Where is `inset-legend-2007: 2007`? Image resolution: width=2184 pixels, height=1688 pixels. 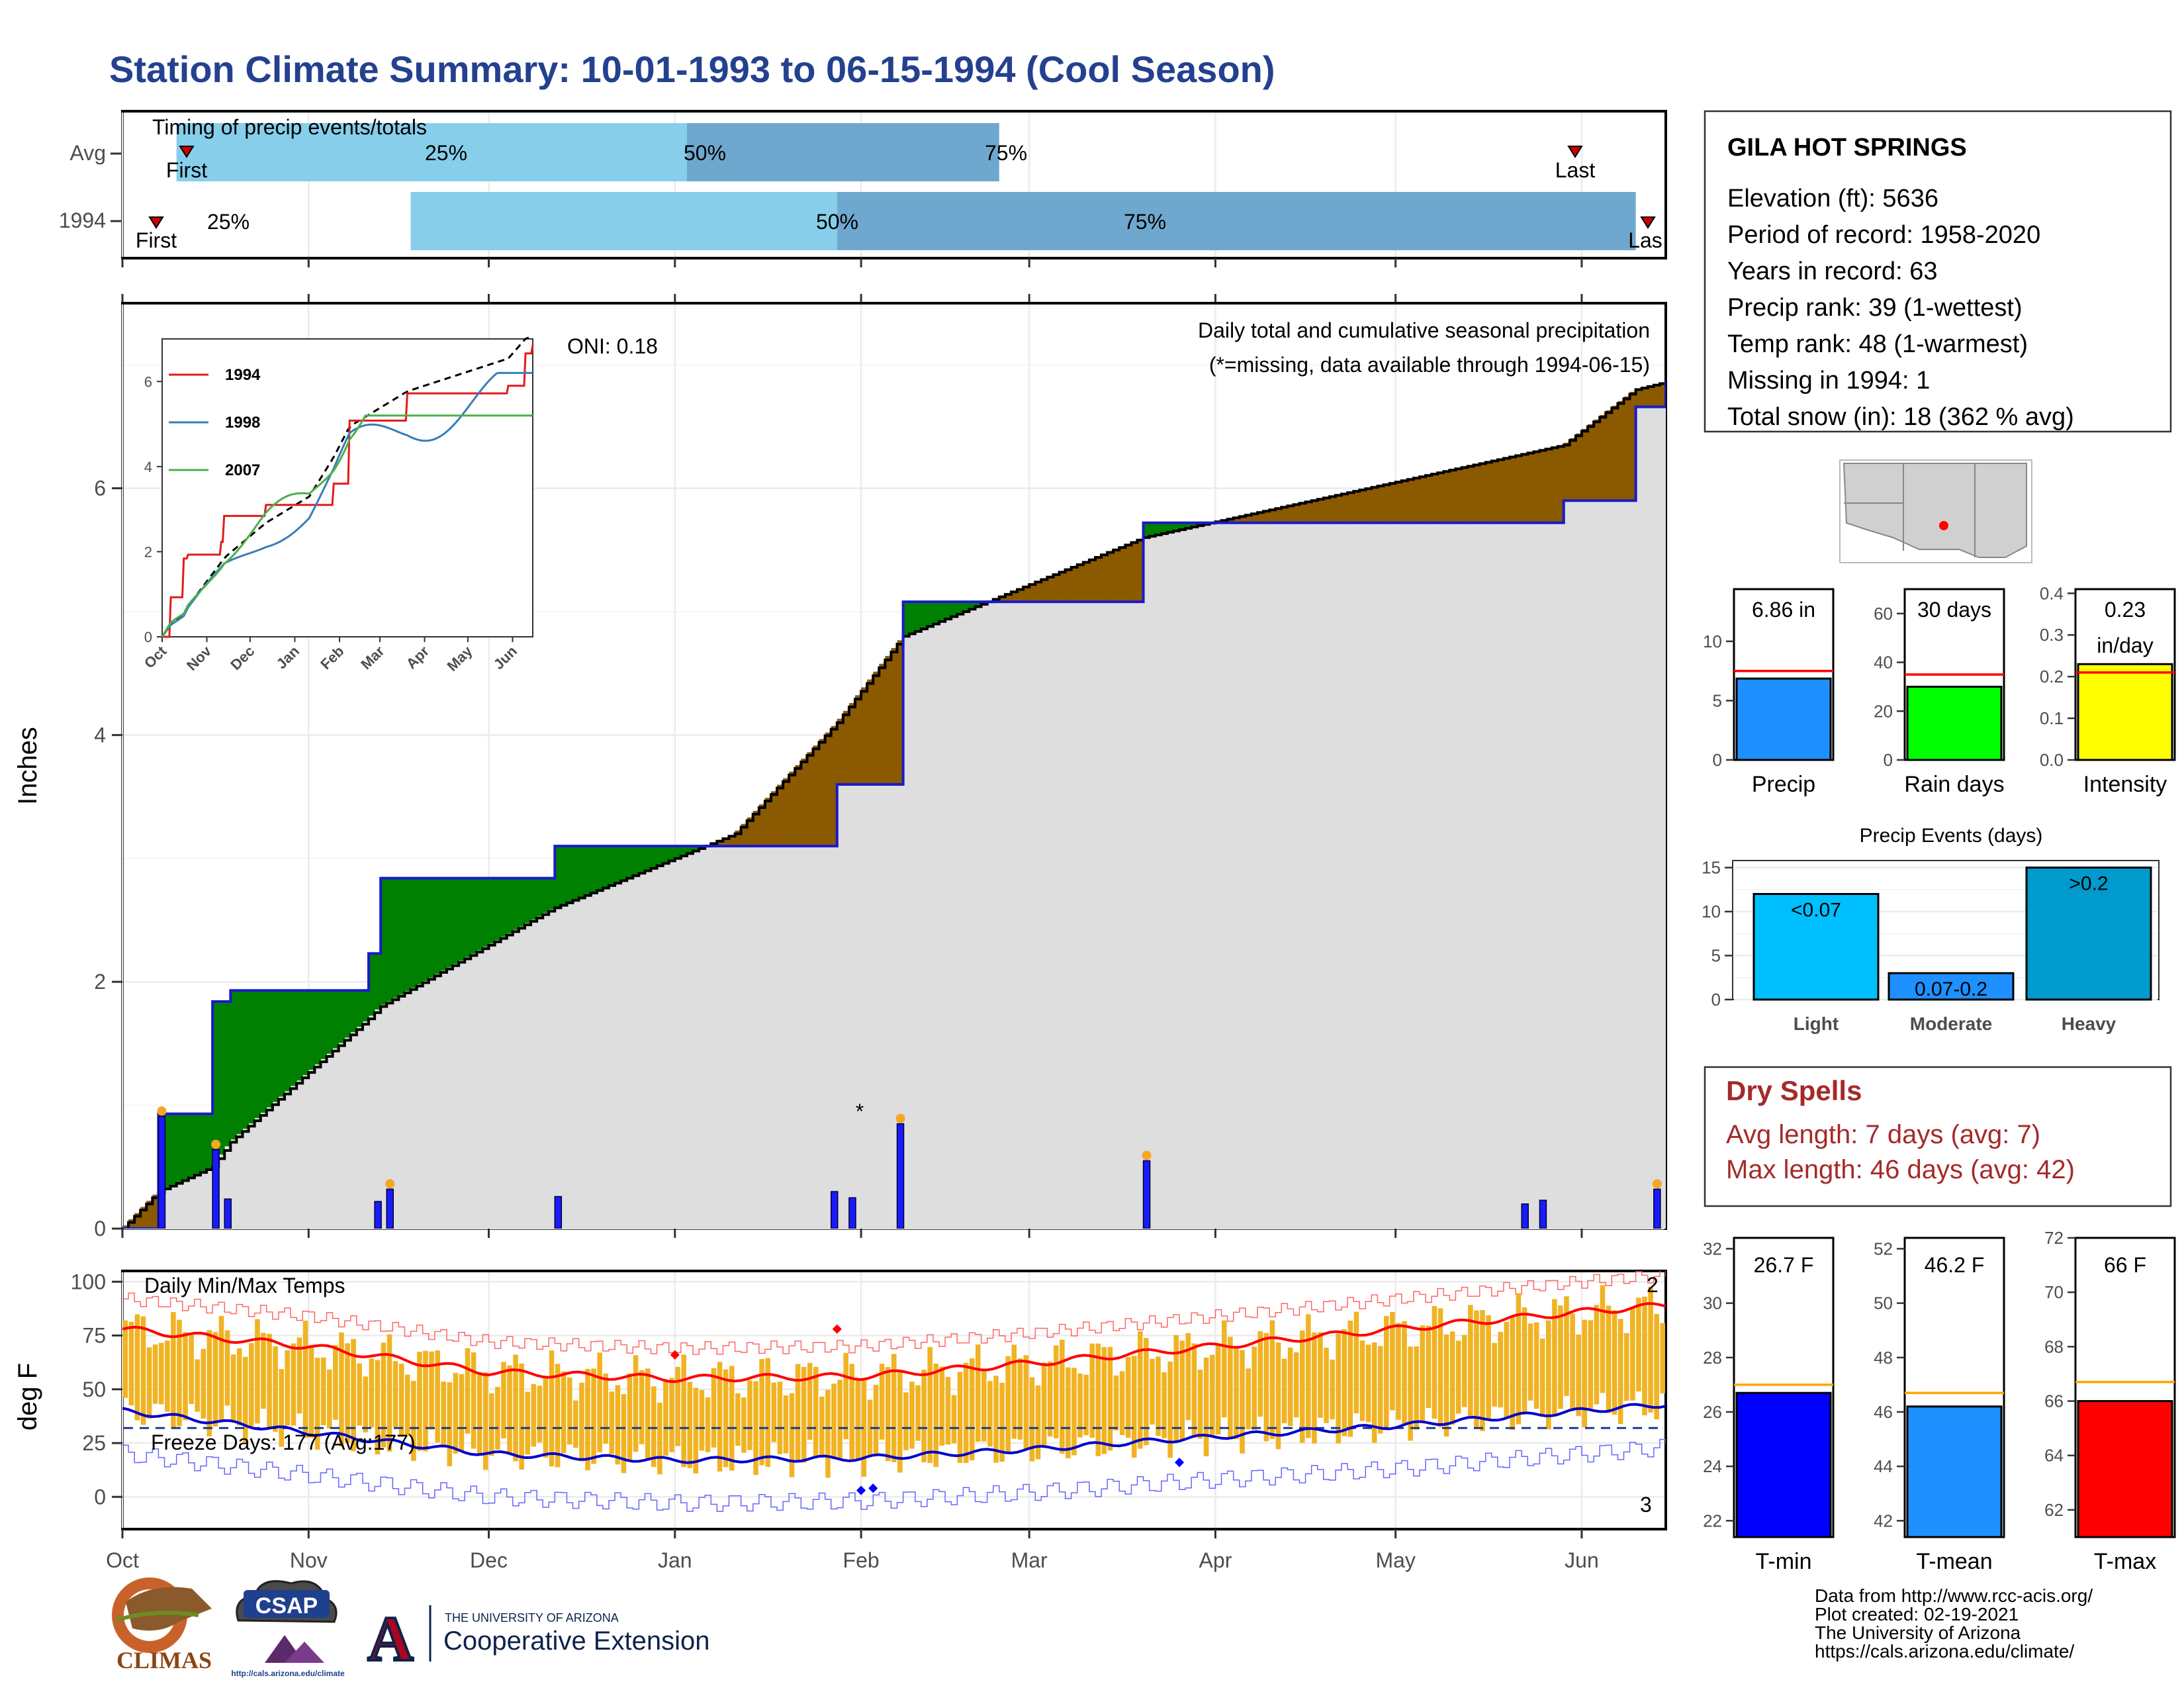 inset-legend-2007: 2007 is located at coordinates (242, 470).